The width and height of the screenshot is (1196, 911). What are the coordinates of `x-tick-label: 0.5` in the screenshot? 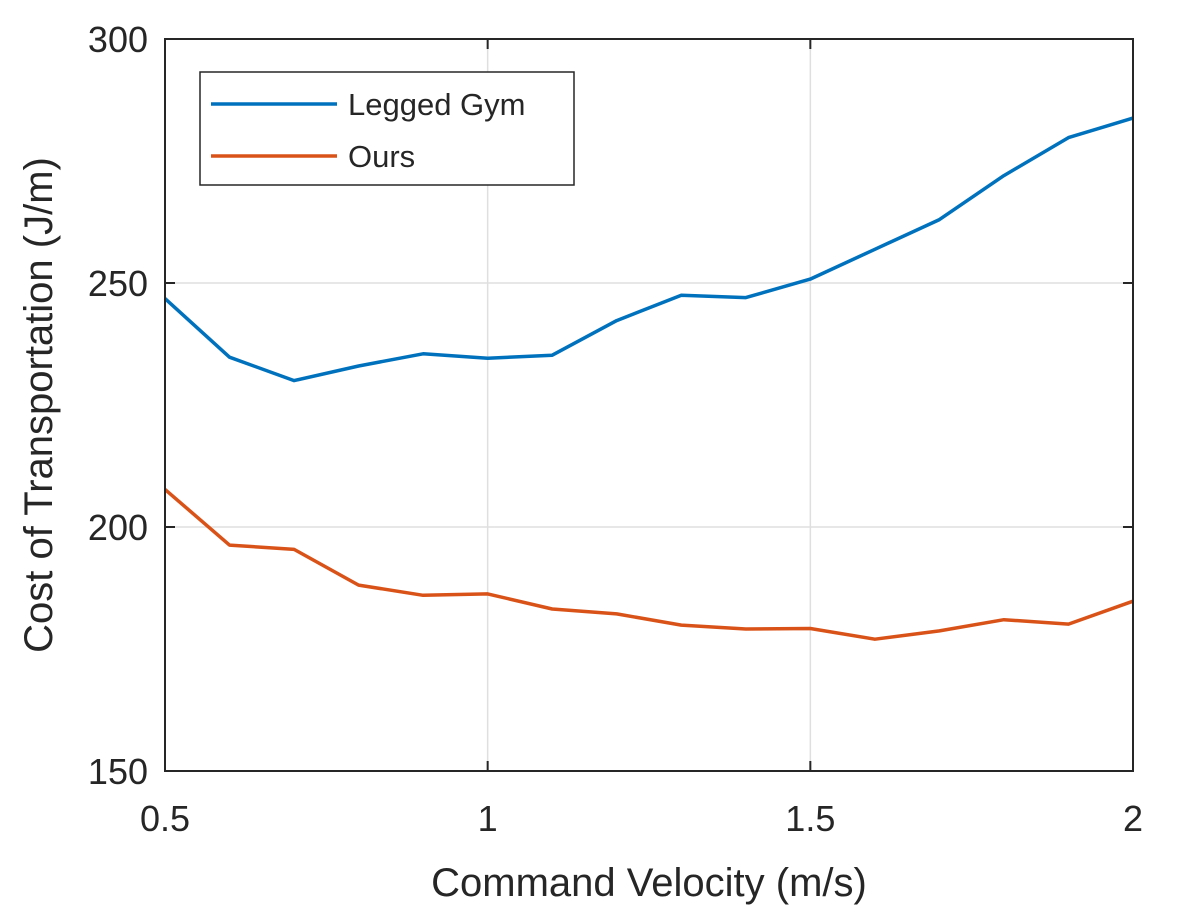 It's located at (165, 818).